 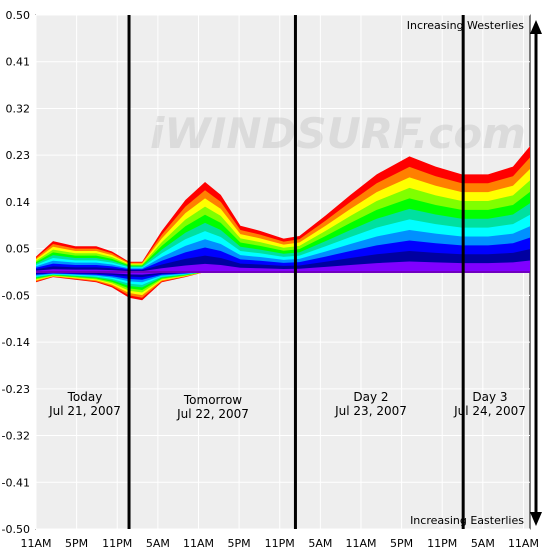 I want to click on day-name: Today, so click(x=85, y=397).